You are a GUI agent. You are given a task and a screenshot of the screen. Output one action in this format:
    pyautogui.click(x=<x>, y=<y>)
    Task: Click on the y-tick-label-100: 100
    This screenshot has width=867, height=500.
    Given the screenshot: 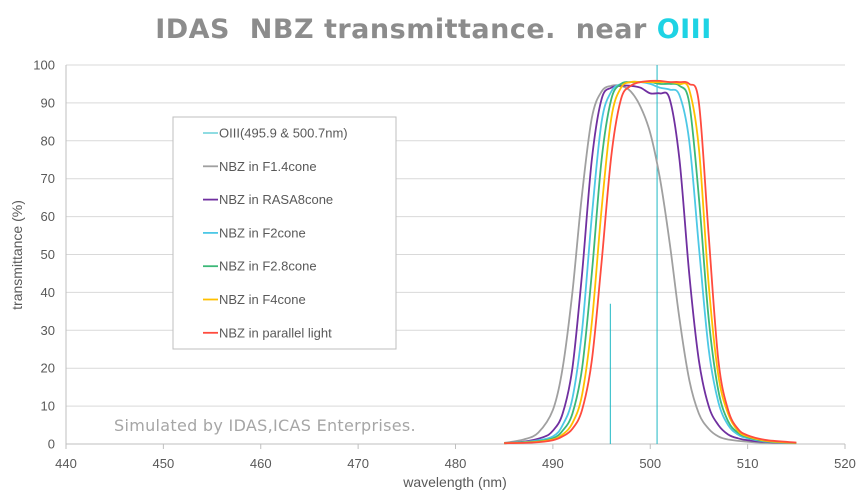 What is the action you would take?
    pyautogui.click(x=44, y=65)
    